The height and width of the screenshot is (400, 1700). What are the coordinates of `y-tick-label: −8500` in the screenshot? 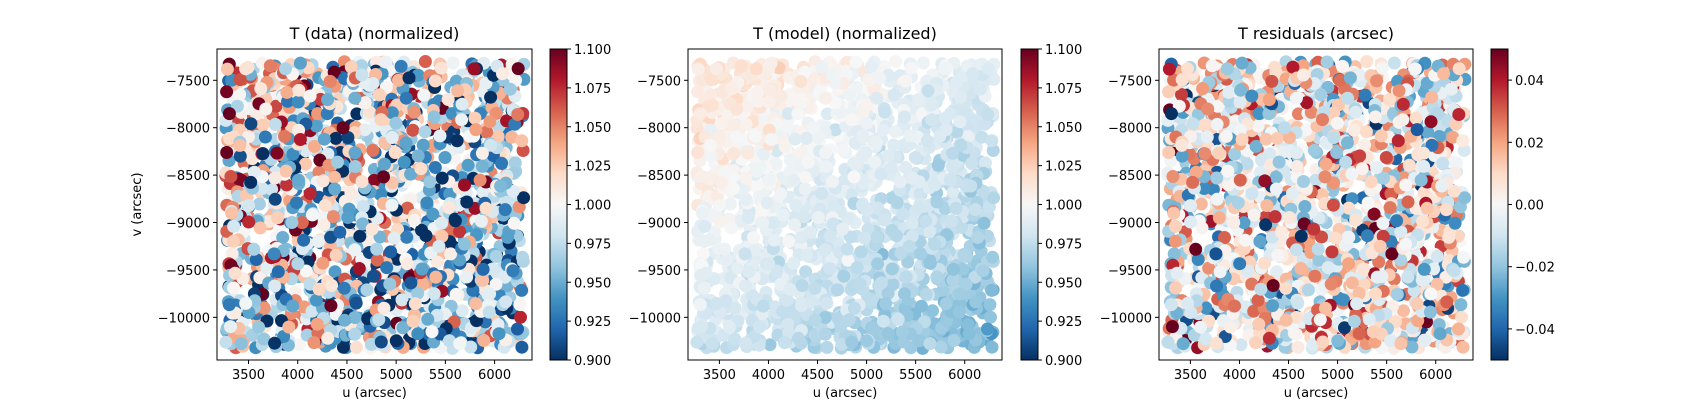 It's located at (659, 176).